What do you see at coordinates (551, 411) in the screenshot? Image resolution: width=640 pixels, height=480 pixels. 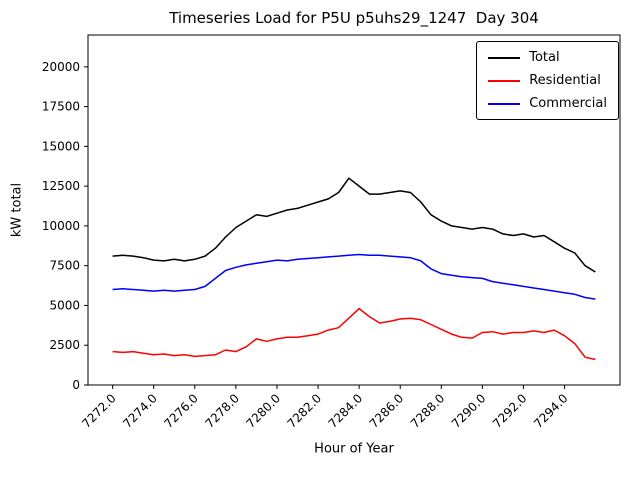 I see `x-tick-label: 7294.0` at bounding box center [551, 411].